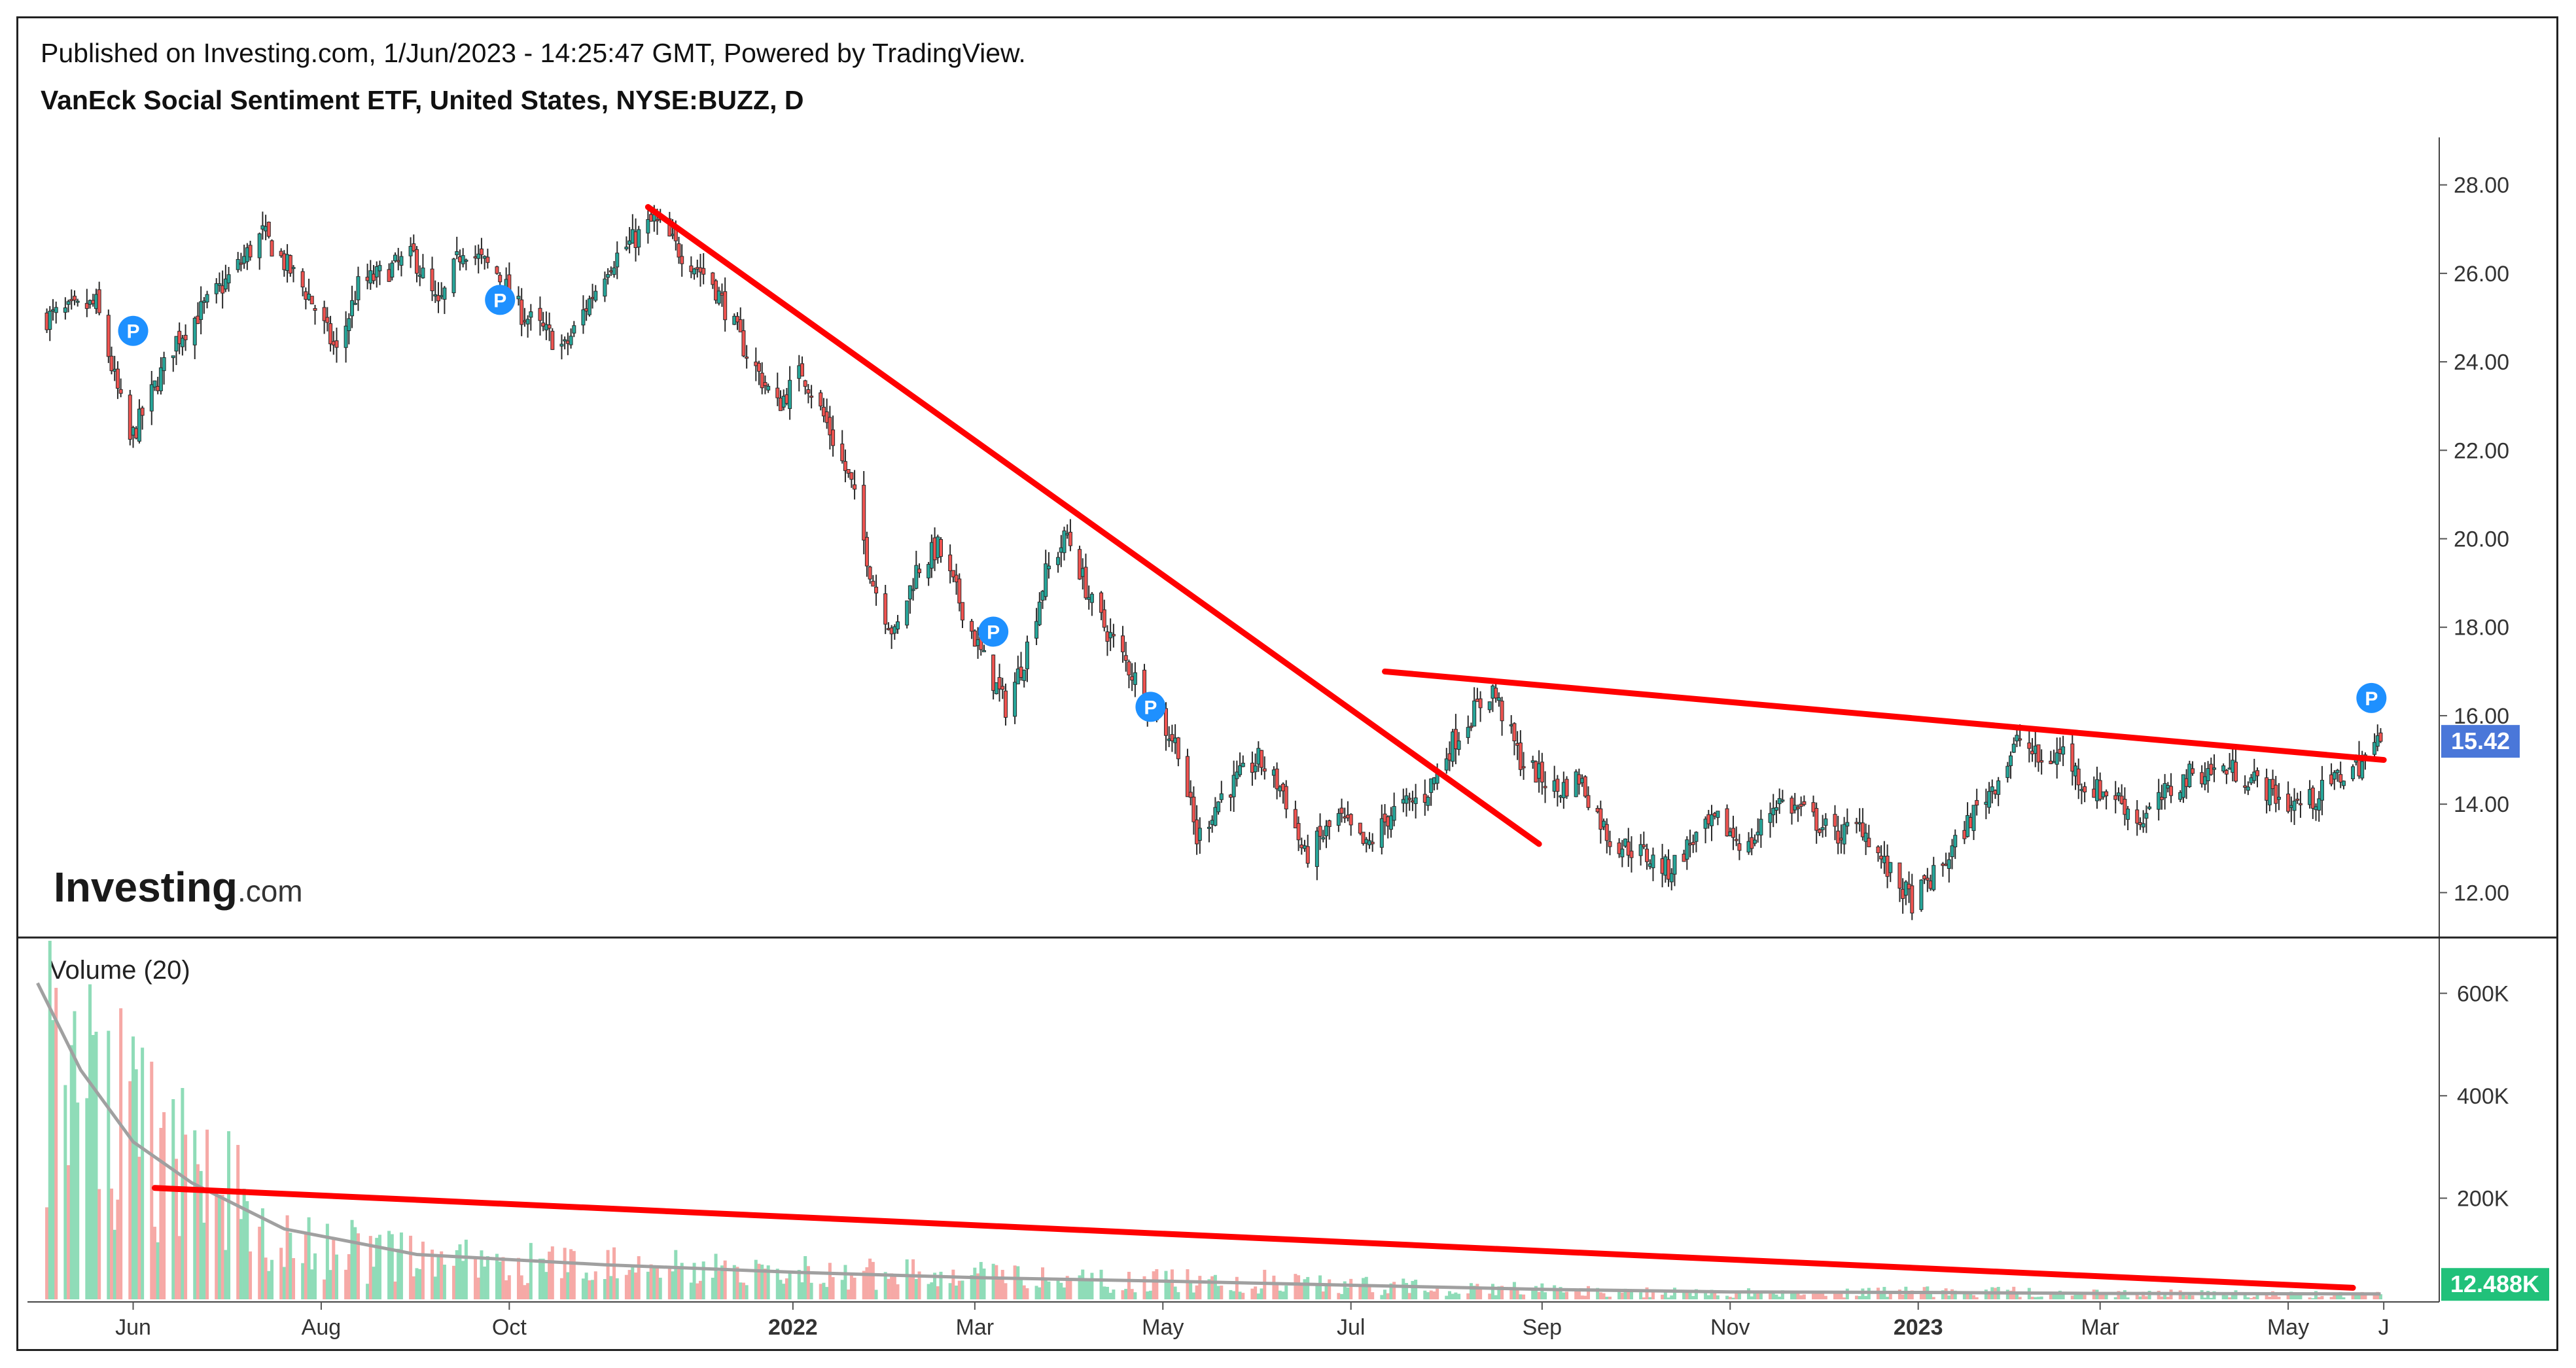 This screenshot has width=2576, height=1368. Describe the element at coordinates (2100, 1327) in the screenshot. I see `time-tick-label: Mar` at that location.